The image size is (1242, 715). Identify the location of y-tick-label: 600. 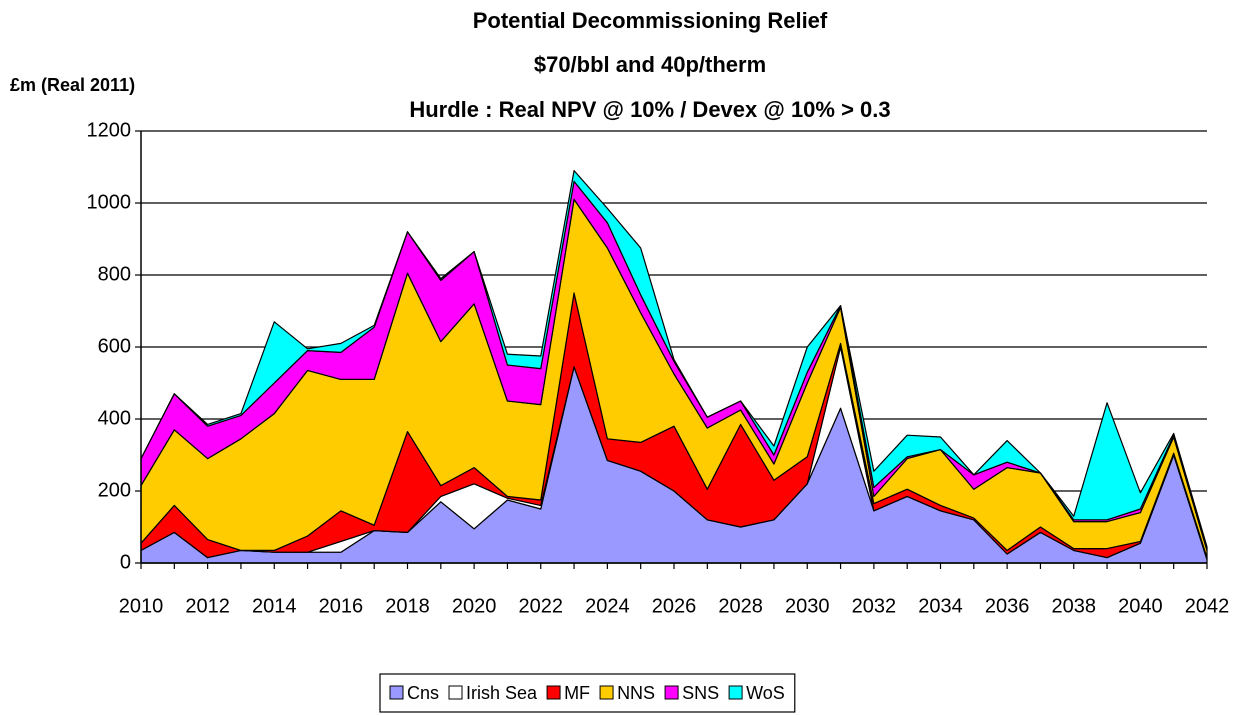
(114, 346).